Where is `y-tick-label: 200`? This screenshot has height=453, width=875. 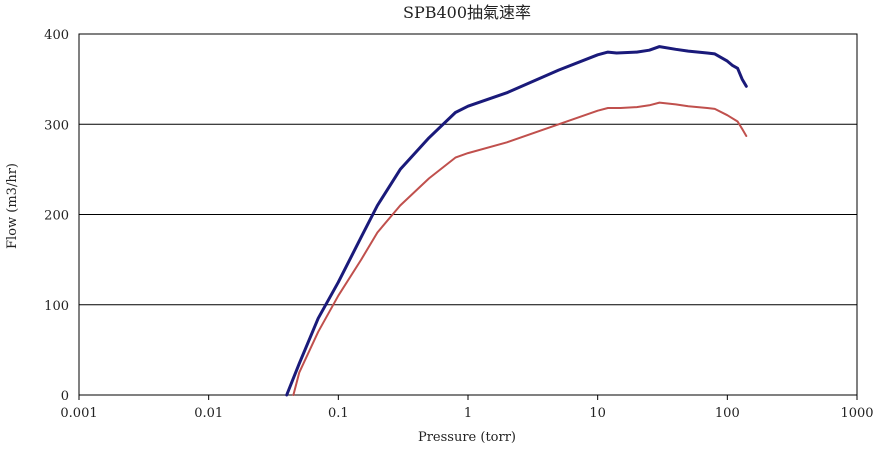 y-tick-label: 200 is located at coordinates (56, 216).